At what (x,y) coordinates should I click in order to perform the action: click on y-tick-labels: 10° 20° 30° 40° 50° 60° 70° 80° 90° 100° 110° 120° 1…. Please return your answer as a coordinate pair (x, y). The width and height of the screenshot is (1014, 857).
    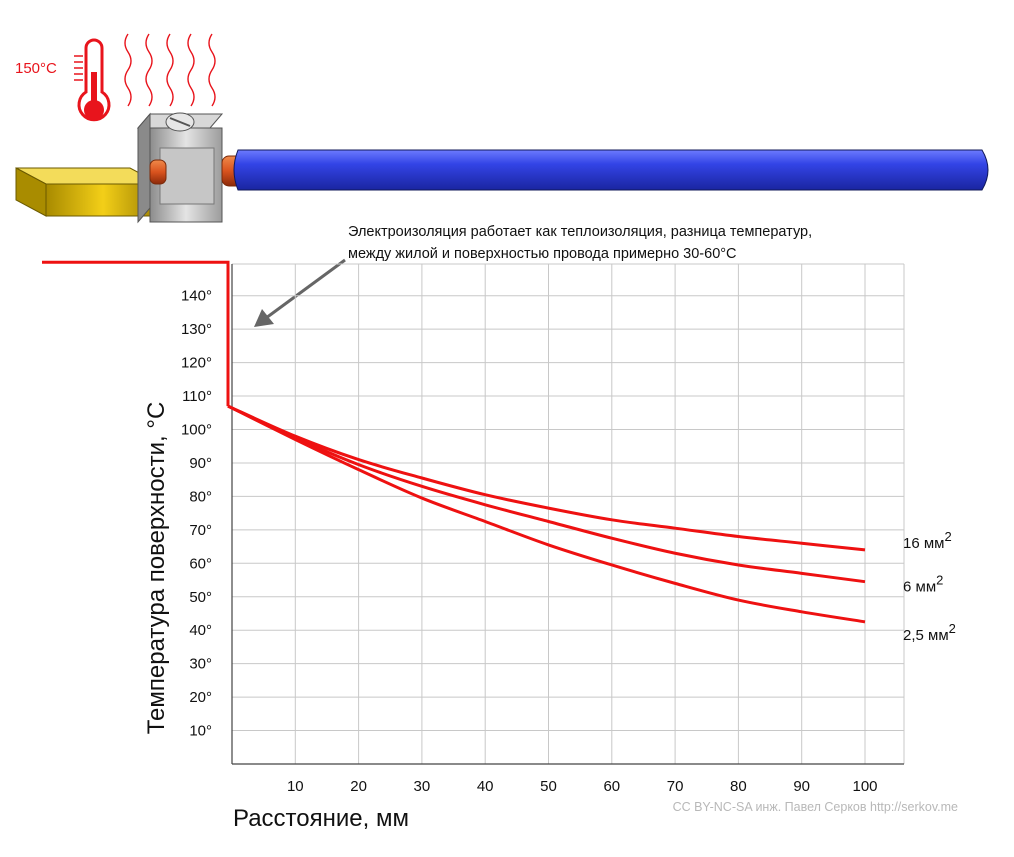
    Looking at the image, I should click on (196, 514).